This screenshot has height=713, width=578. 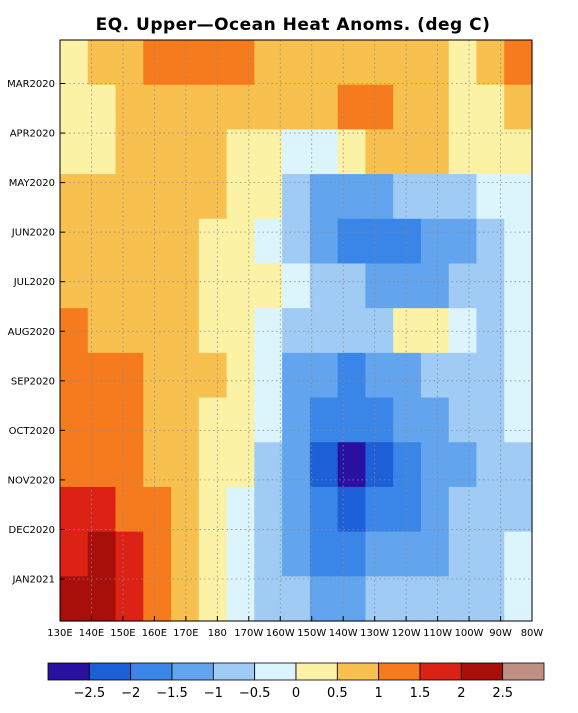 What do you see at coordinates (500, 633) in the screenshot?
I see `x-tick-label: 90W` at bounding box center [500, 633].